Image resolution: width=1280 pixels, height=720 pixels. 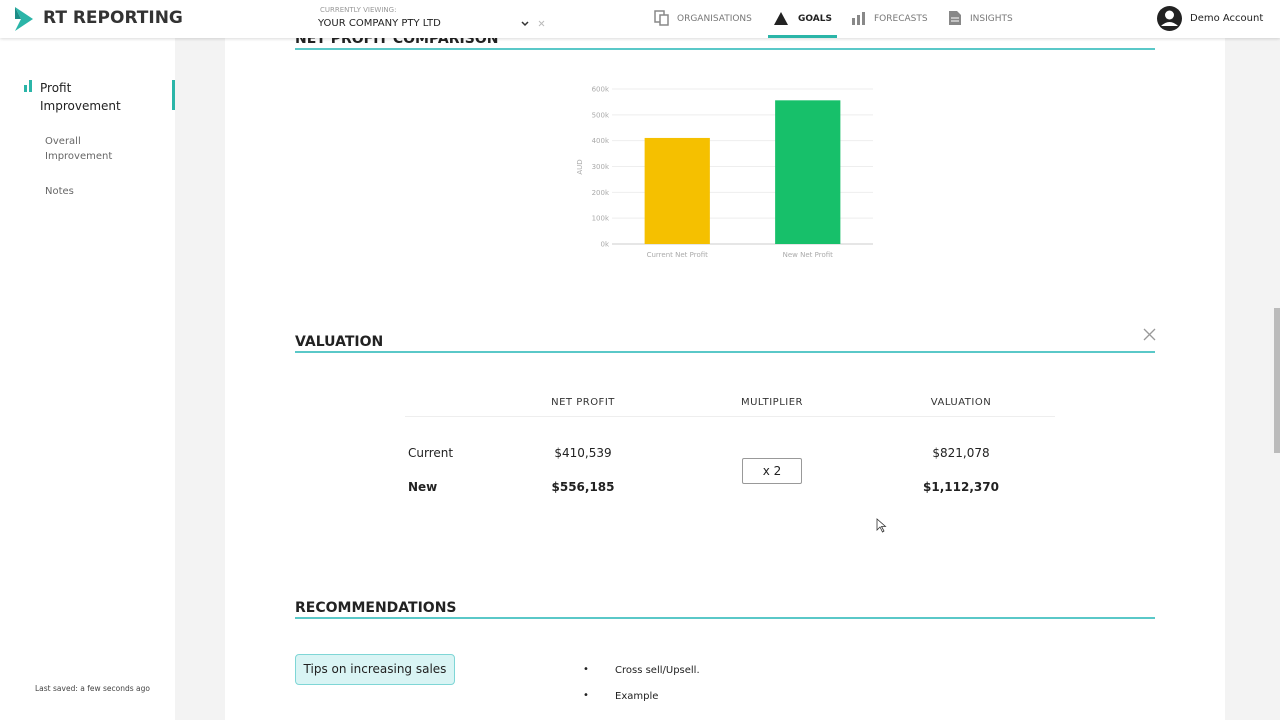 What do you see at coordinates (59, 191) in the screenshot?
I see `menu-item: Notes` at bounding box center [59, 191].